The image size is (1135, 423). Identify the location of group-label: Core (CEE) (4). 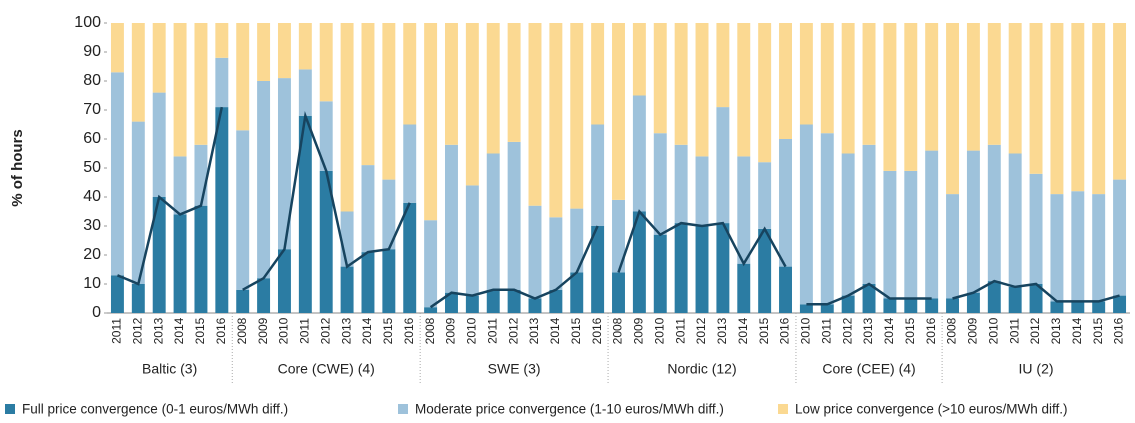
(868, 369).